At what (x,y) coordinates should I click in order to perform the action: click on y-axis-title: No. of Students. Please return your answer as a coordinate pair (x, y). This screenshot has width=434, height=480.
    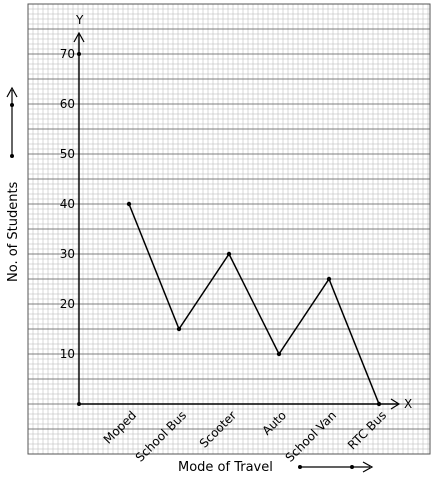
    Looking at the image, I should click on (13, 231).